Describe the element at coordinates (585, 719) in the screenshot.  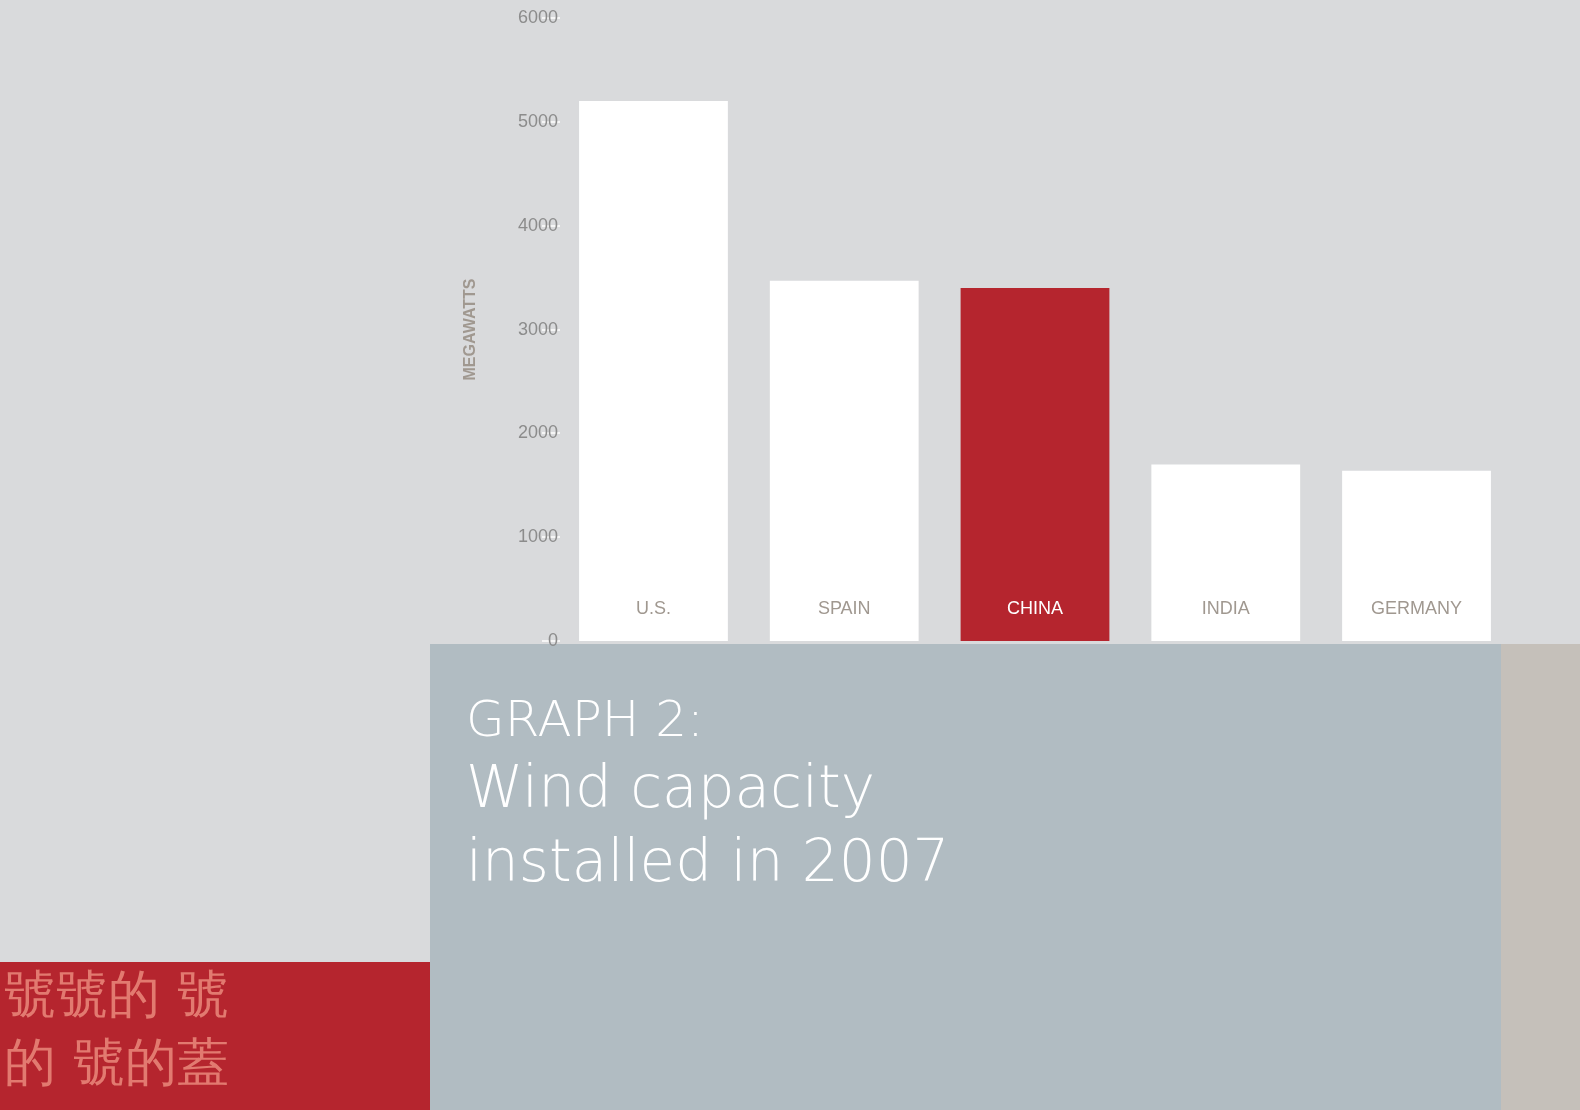
I see `text: GRAPH 2:` at that location.